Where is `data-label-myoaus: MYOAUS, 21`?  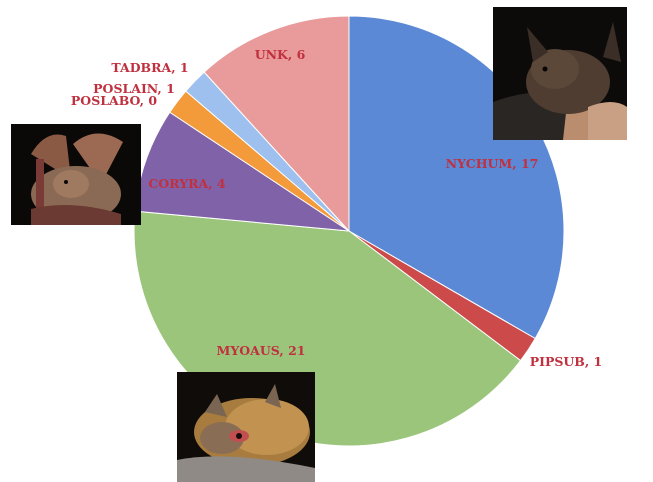
data-label-myoaus: MYOAUS, 21 is located at coordinates (261, 350).